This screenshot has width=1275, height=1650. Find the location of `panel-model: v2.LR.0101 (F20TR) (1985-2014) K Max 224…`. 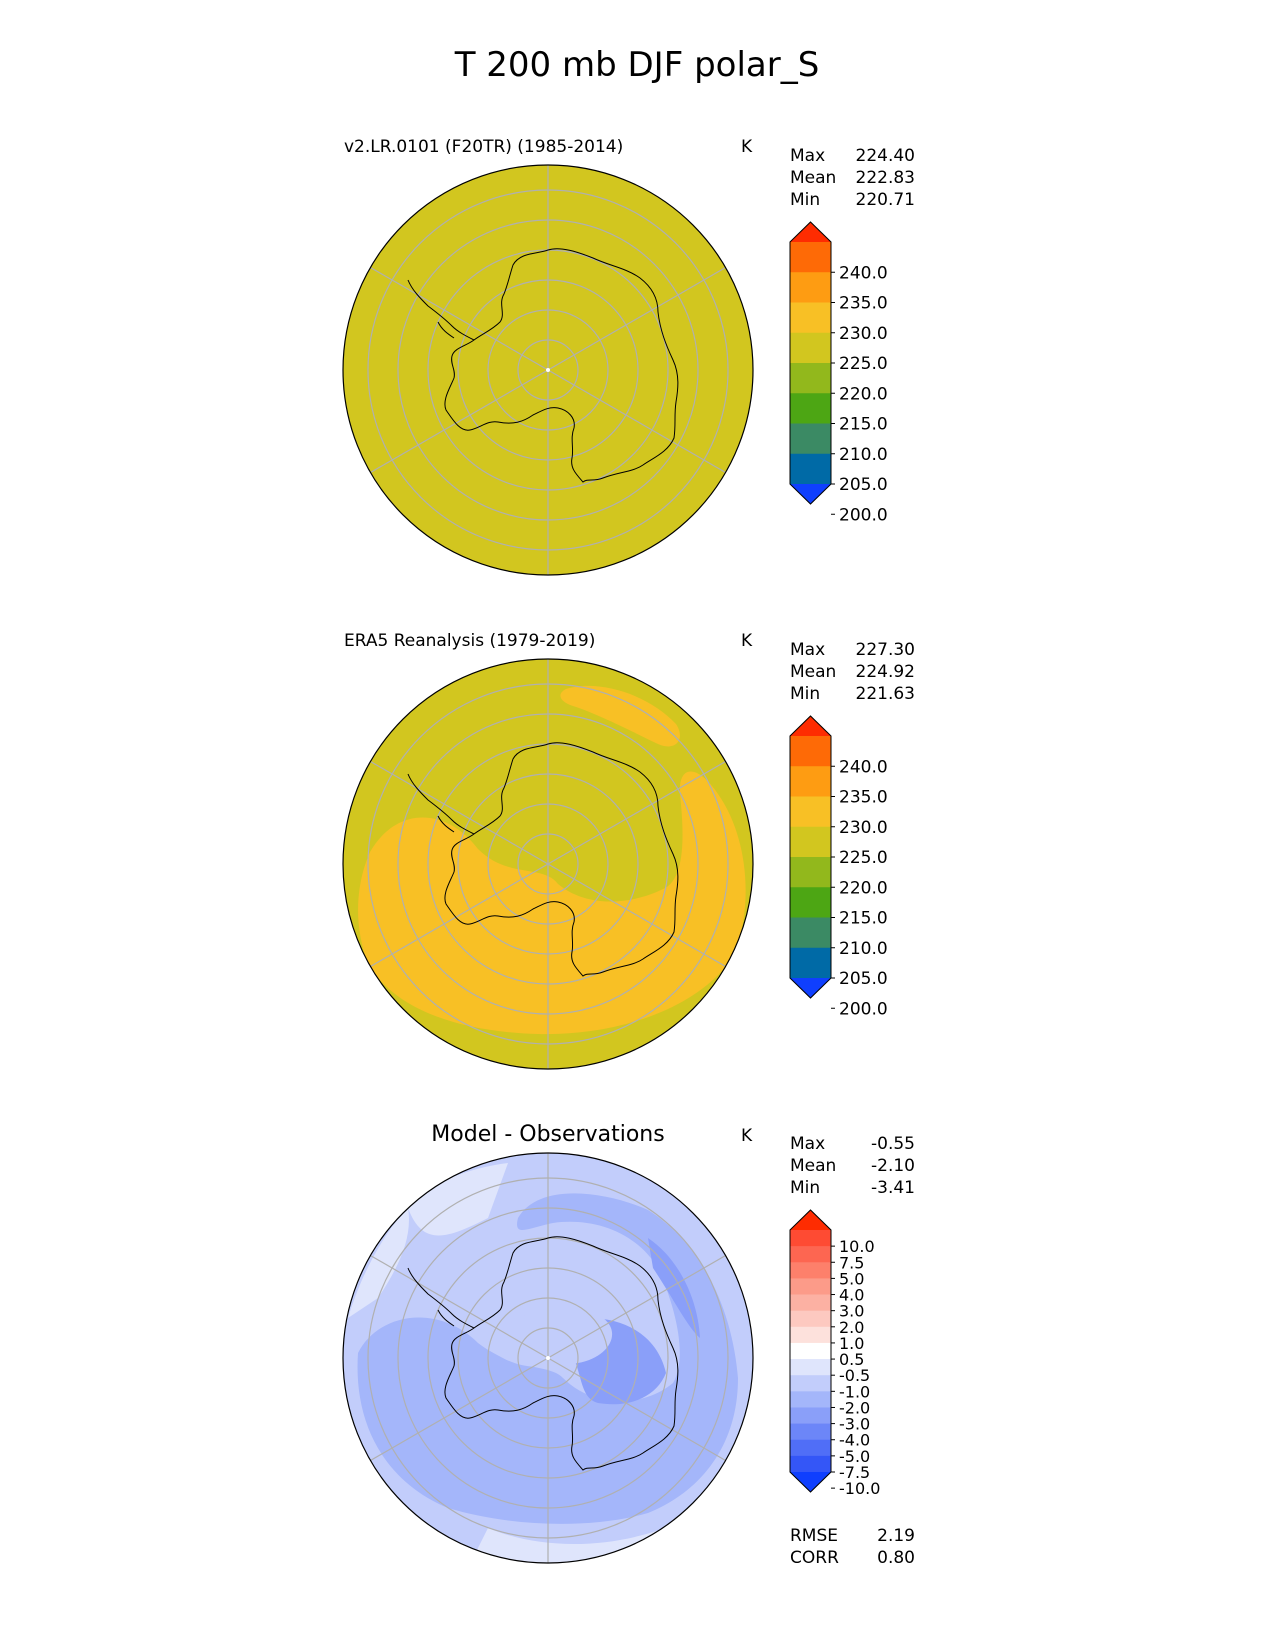

panel-model: v2.LR.0101 (F20TR) (1985-2014) K Max 224… is located at coordinates (628, 356).